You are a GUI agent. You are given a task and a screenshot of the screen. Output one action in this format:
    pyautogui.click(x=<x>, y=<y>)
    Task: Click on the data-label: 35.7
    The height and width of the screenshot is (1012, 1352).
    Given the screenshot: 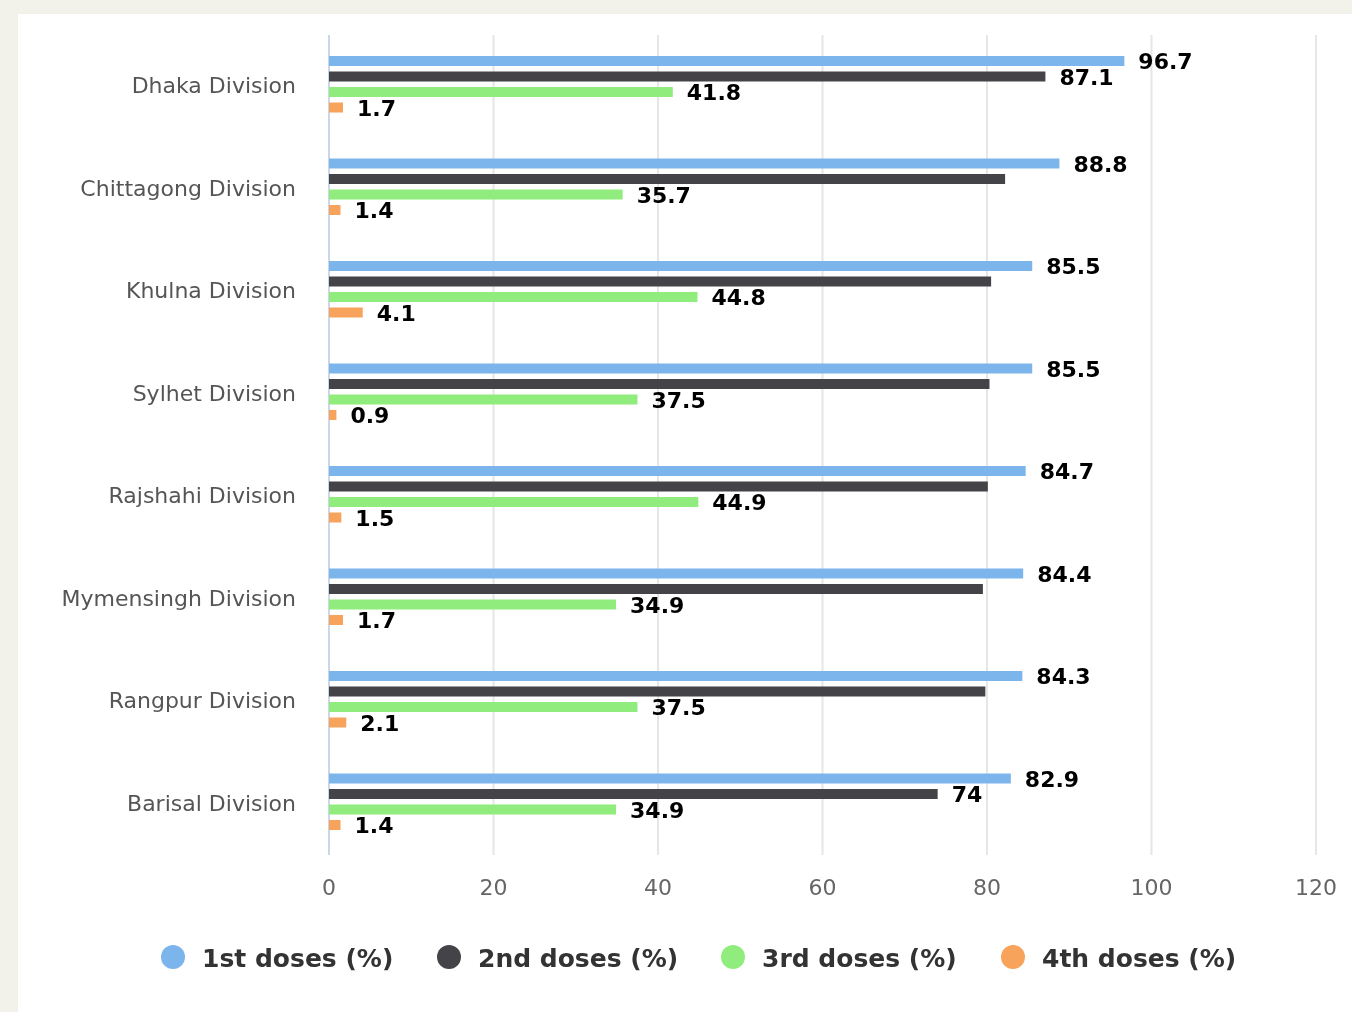 What is the action you would take?
    pyautogui.click(x=663, y=195)
    